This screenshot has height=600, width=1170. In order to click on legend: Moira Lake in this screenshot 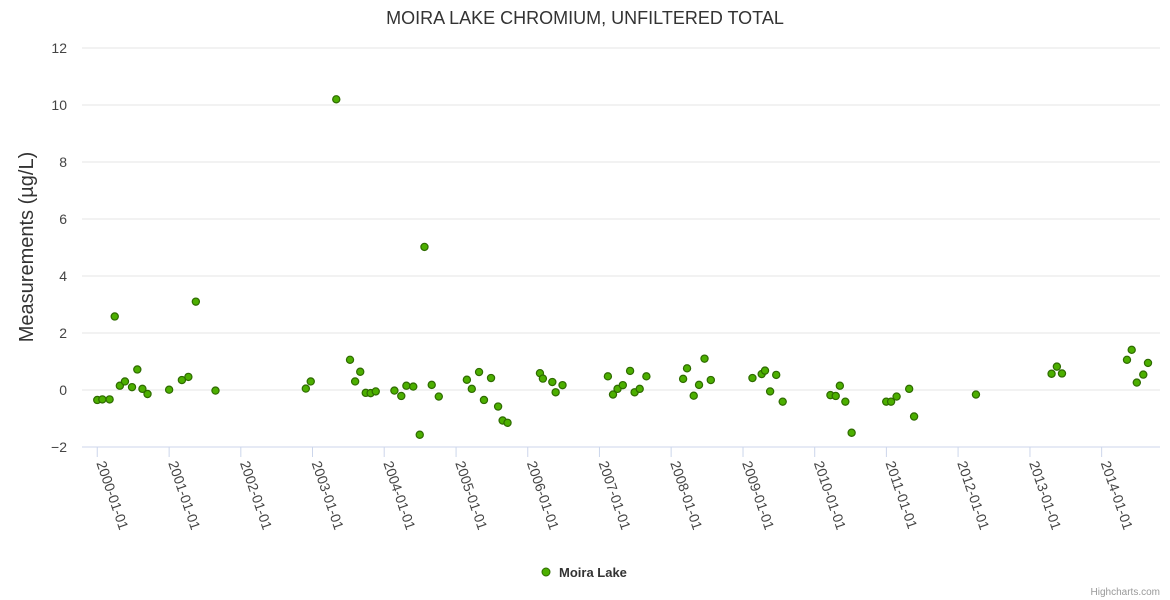, I will do `click(584, 572)`.